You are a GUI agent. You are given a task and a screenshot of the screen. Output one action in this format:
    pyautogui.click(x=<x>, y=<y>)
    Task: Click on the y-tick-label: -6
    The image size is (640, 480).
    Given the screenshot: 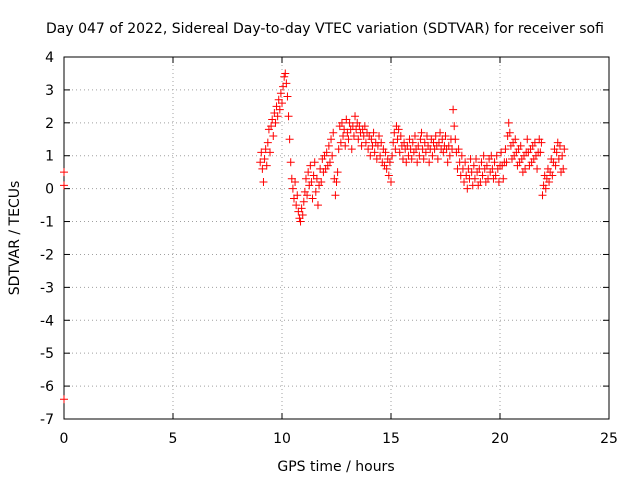 What is the action you would take?
    pyautogui.click(x=47, y=387)
    